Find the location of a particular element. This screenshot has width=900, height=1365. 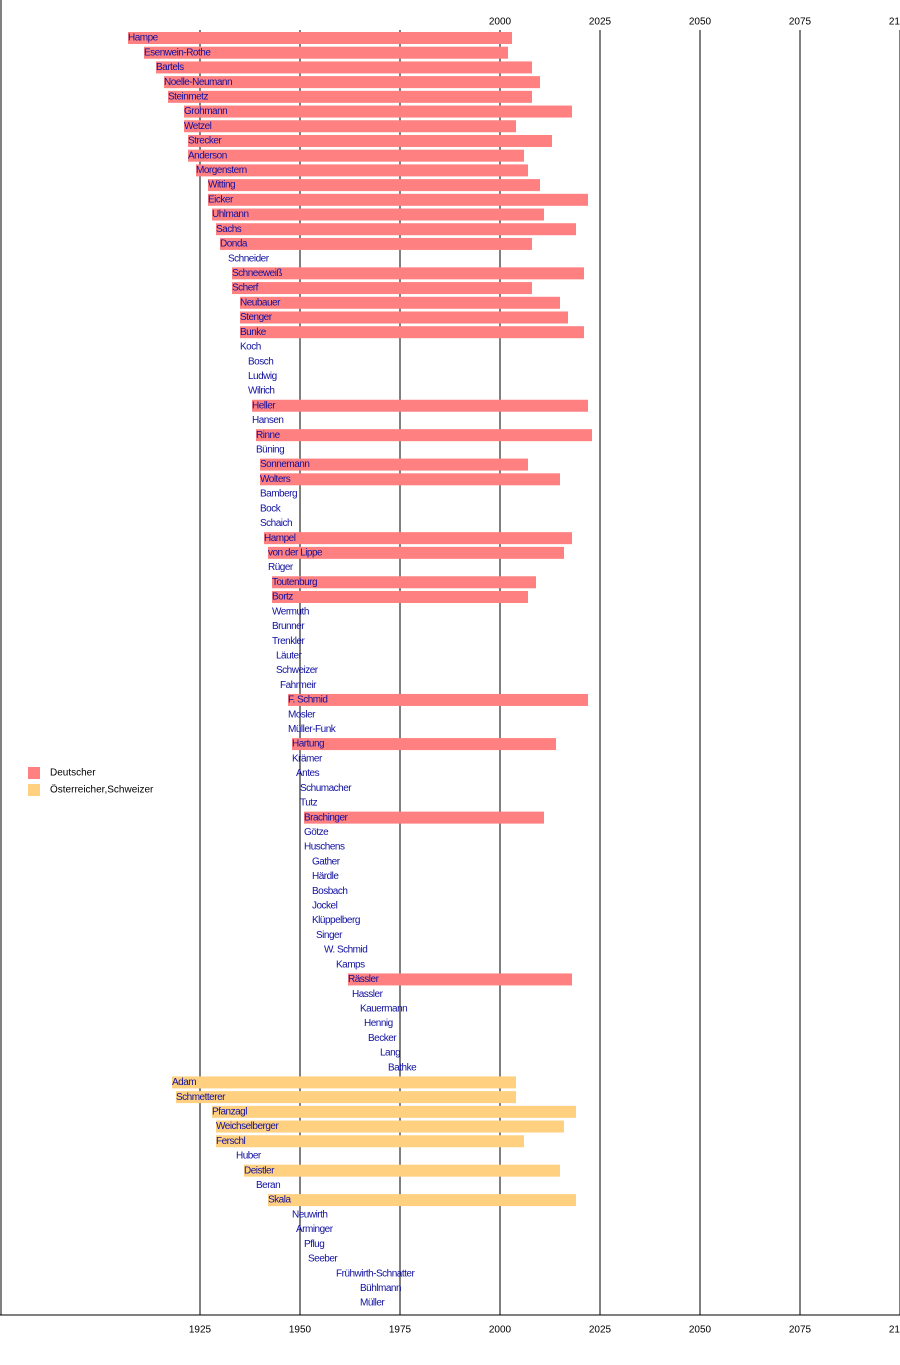

row-label: Seeber is located at coordinates (323, 1259).